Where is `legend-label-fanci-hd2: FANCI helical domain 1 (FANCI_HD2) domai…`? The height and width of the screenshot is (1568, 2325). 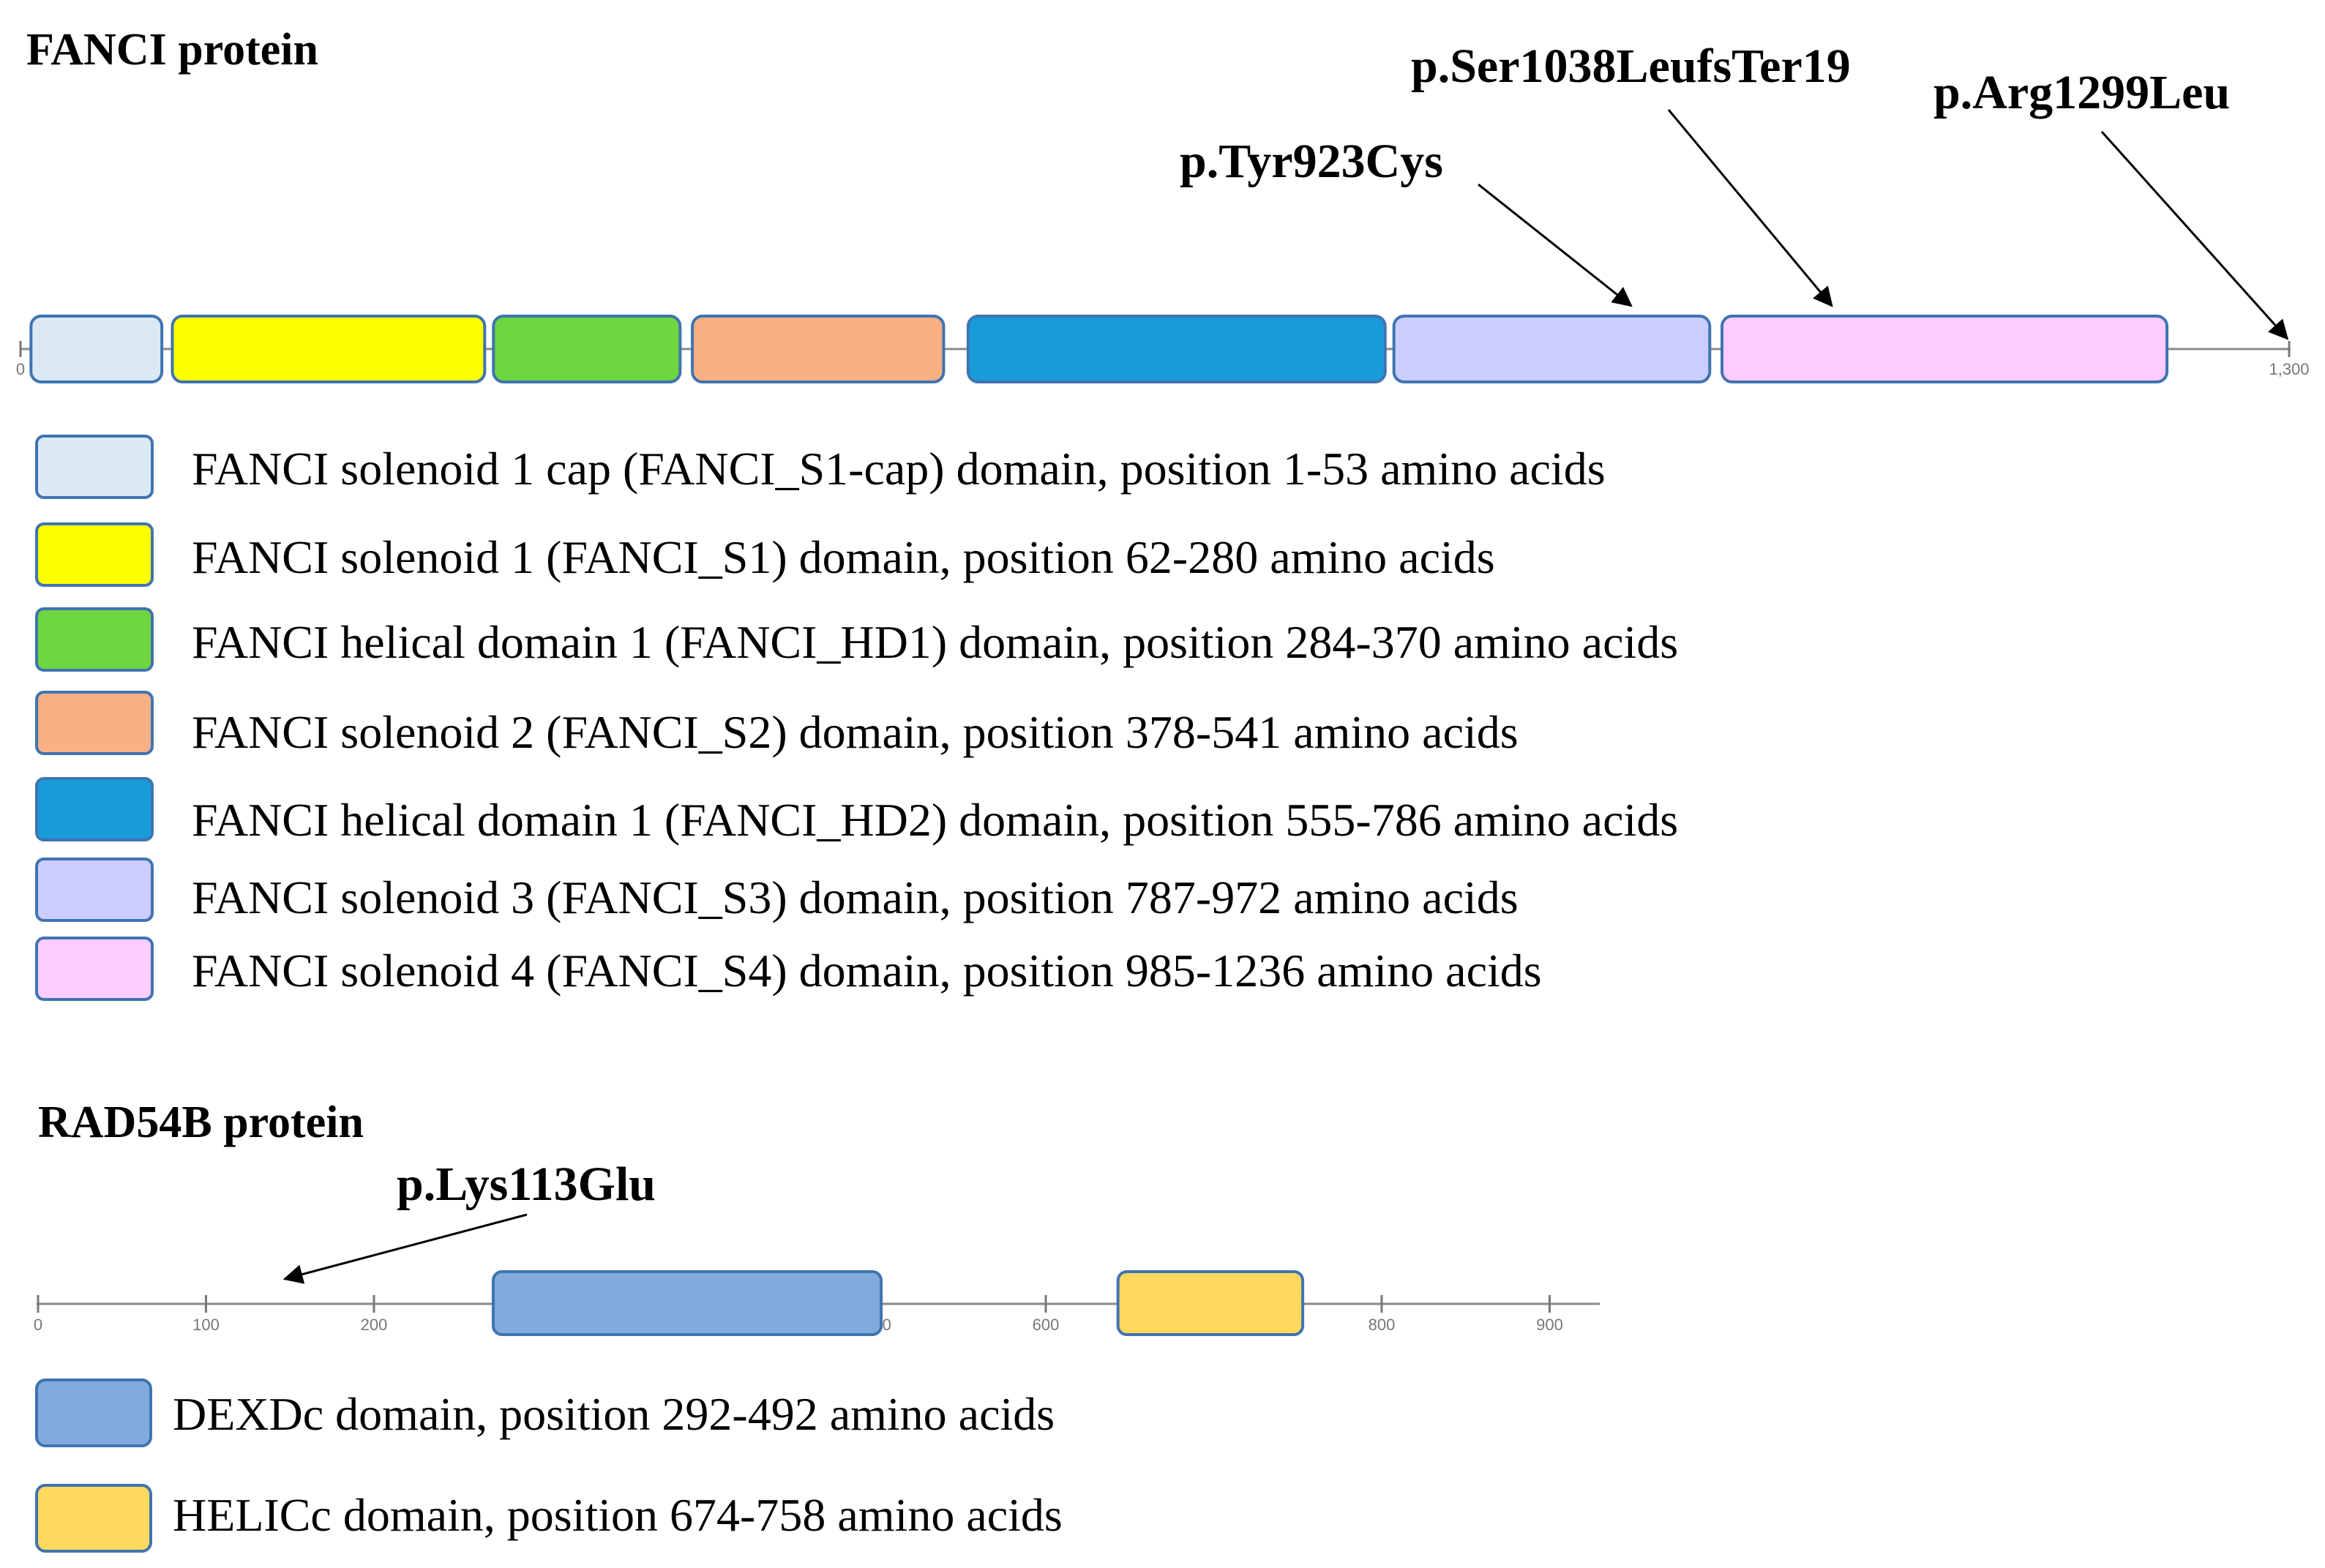 legend-label-fanci-hd2: FANCI helical domain 1 (FANCI_HD2) domai… is located at coordinates (935, 820).